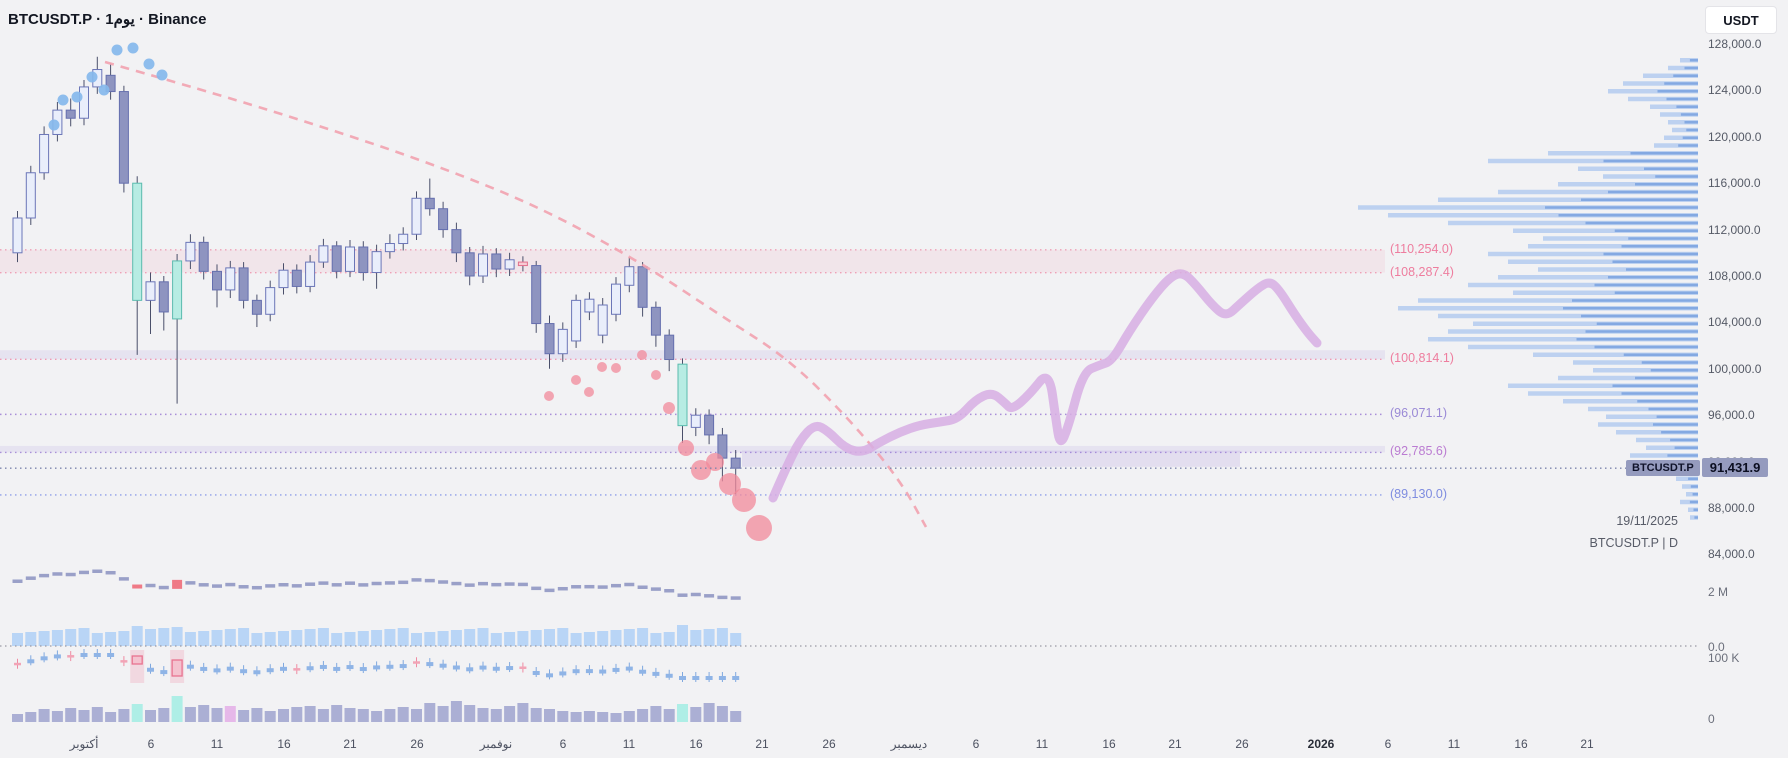  What do you see at coordinates (1716, 647) in the screenshot?
I see `indicator-scale-label: 0.0` at bounding box center [1716, 647].